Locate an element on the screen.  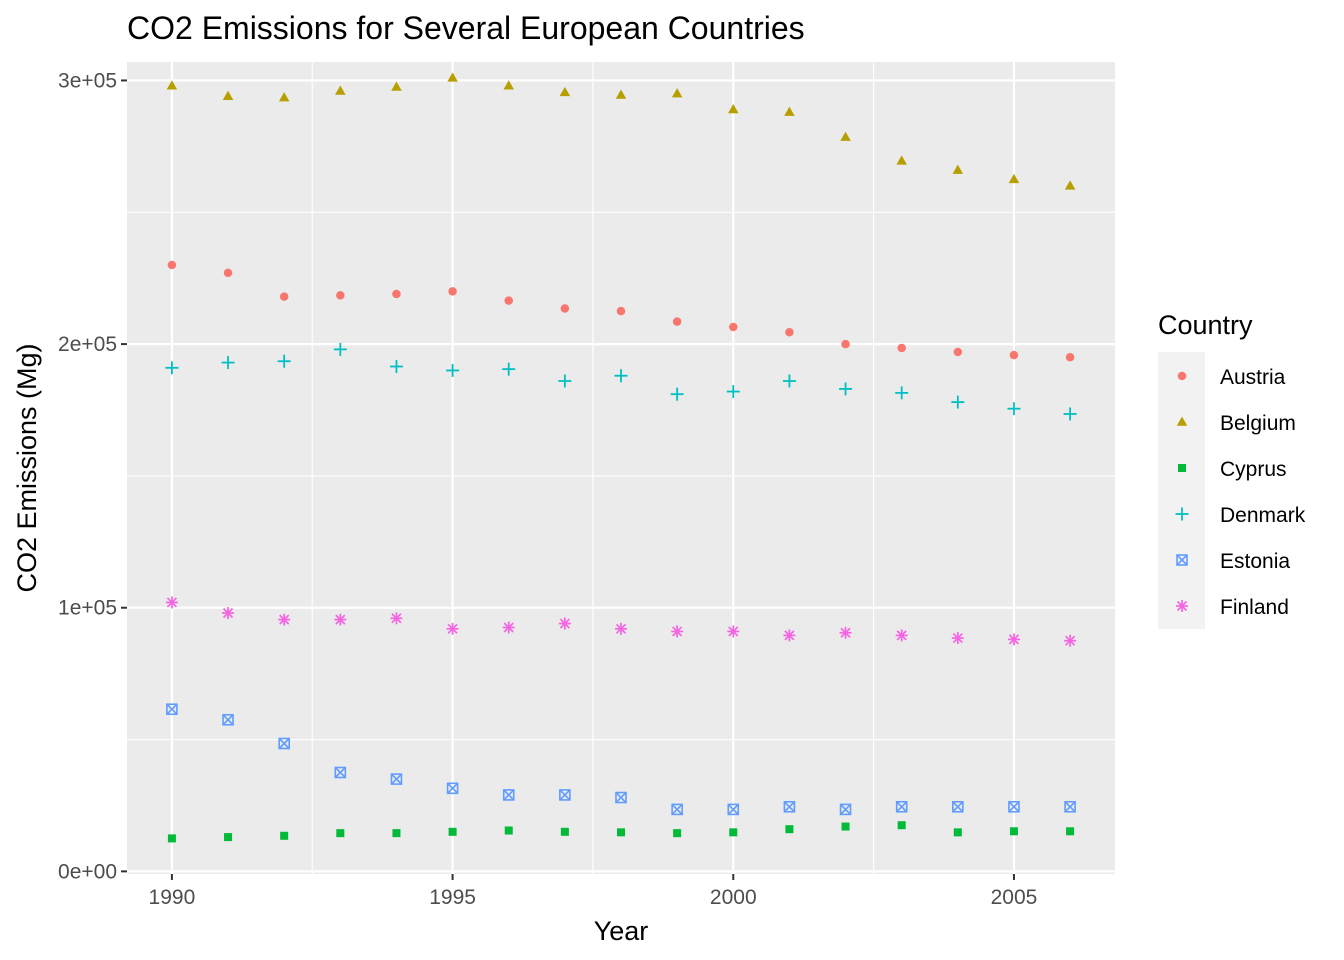
y-tick-label: 0e+00 is located at coordinates (87, 871).